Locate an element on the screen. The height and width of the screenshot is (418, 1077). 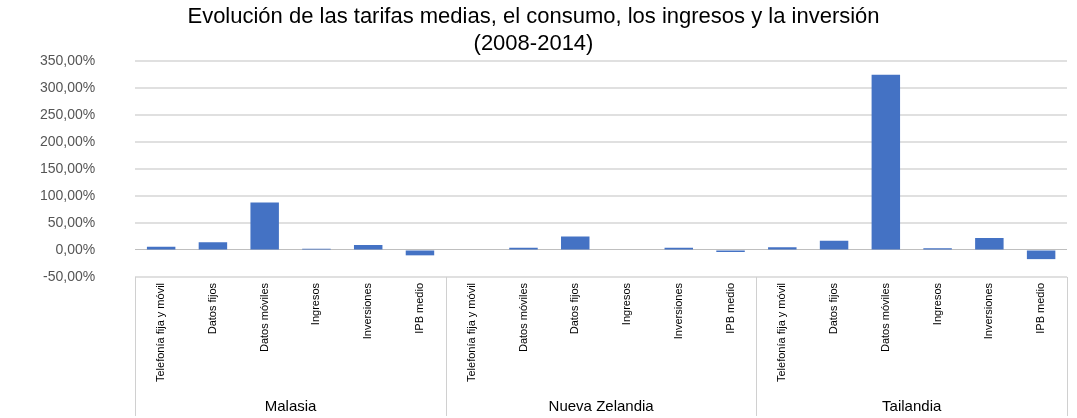
text: Malasia is located at coordinates (291, 405).